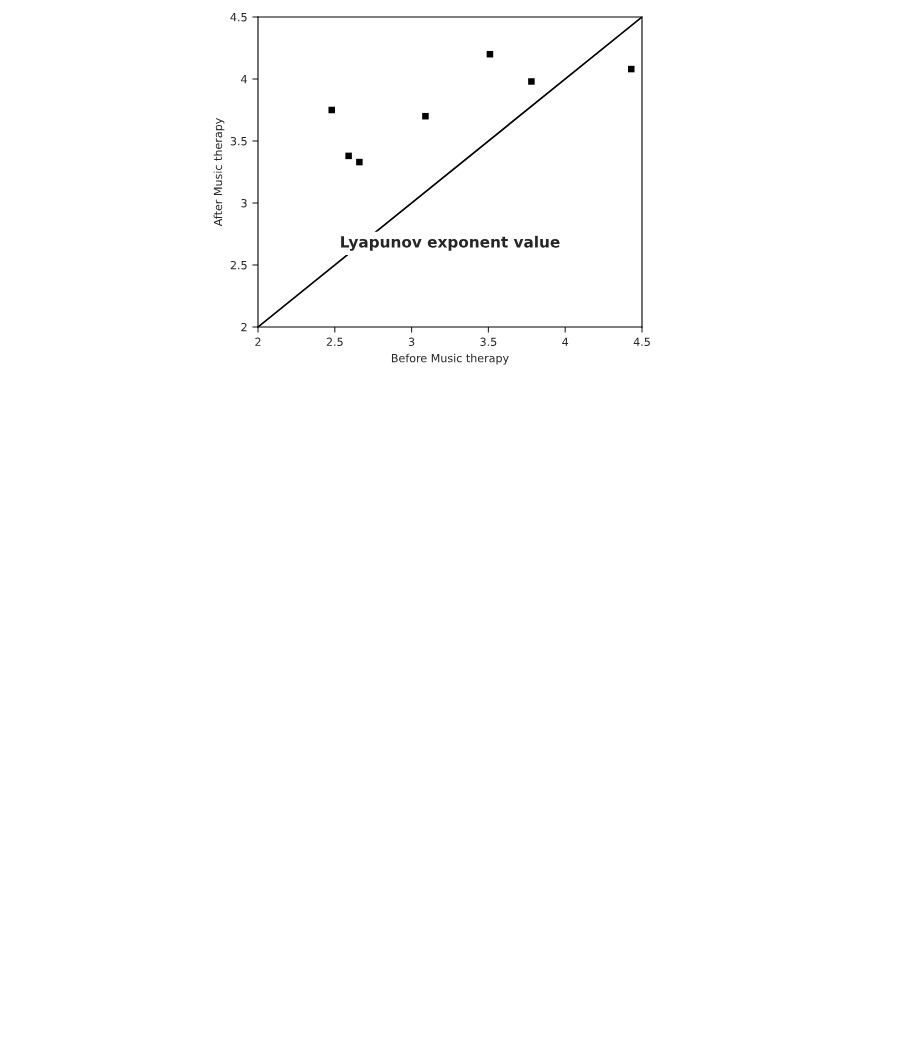 This screenshot has width=901, height=1044. Describe the element at coordinates (238, 265) in the screenshot. I see `y-tick-label: 2.5` at that location.